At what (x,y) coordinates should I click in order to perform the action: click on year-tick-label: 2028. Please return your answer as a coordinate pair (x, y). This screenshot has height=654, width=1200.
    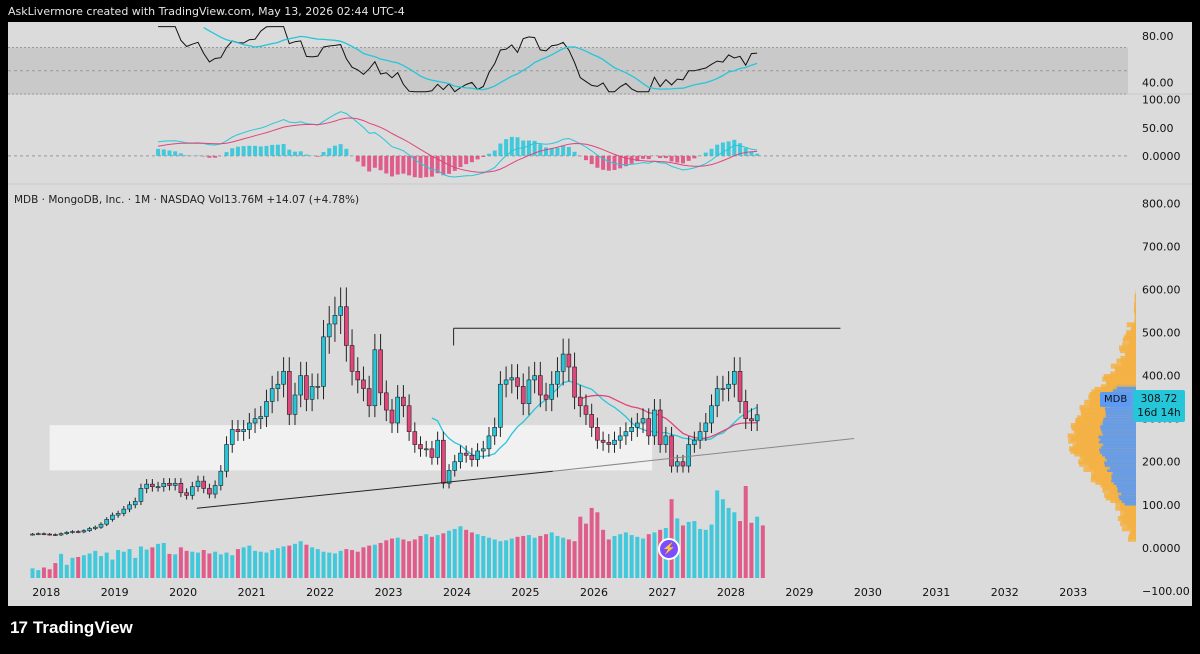
    Looking at the image, I should click on (731, 592).